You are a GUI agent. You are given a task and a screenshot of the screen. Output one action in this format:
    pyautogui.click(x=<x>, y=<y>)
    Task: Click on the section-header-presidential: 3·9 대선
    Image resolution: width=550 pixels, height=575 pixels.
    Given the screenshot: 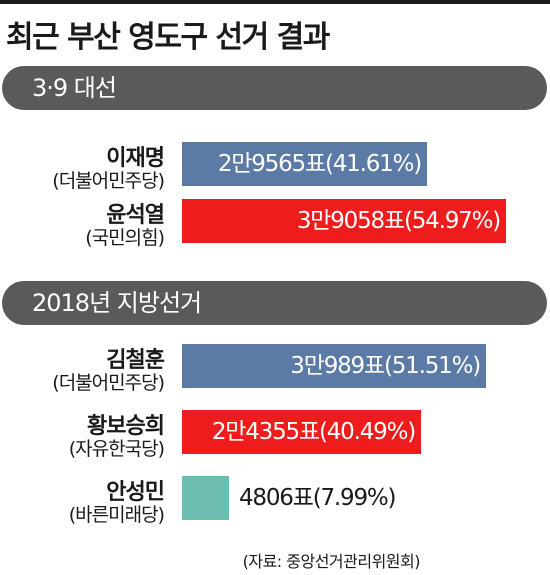 What is the action you would take?
    pyautogui.click(x=274, y=88)
    